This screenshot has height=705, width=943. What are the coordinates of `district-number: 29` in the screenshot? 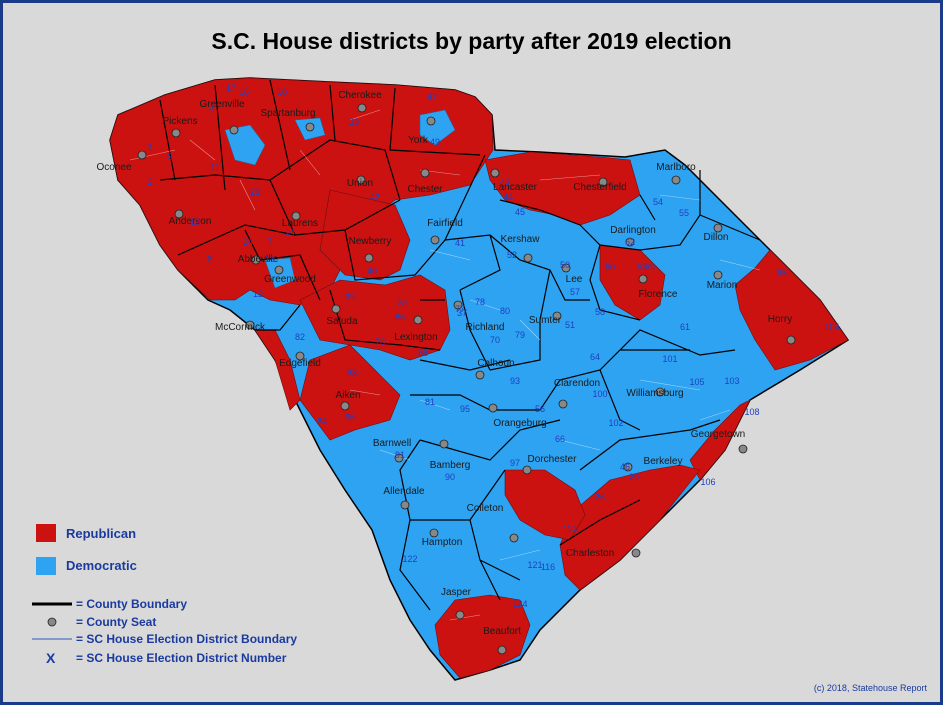 It's located at (634, 477).